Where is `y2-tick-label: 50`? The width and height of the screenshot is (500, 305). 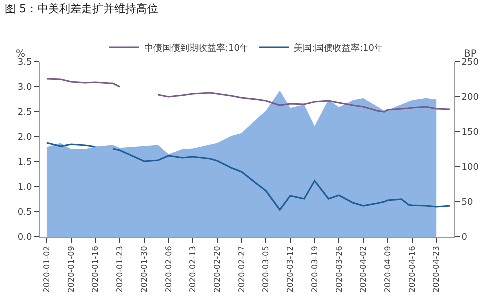 y2-tick-label: 50 is located at coordinates (468, 203).